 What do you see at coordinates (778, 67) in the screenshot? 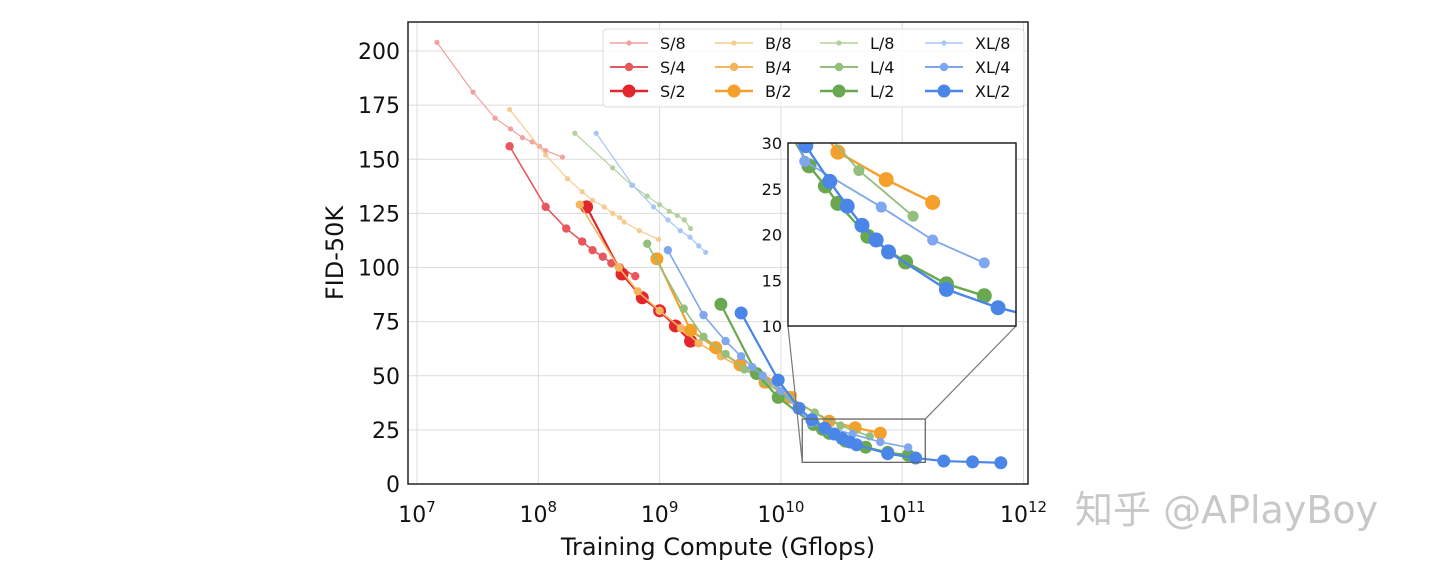
I see `legend-label: B/4` at bounding box center [778, 67].